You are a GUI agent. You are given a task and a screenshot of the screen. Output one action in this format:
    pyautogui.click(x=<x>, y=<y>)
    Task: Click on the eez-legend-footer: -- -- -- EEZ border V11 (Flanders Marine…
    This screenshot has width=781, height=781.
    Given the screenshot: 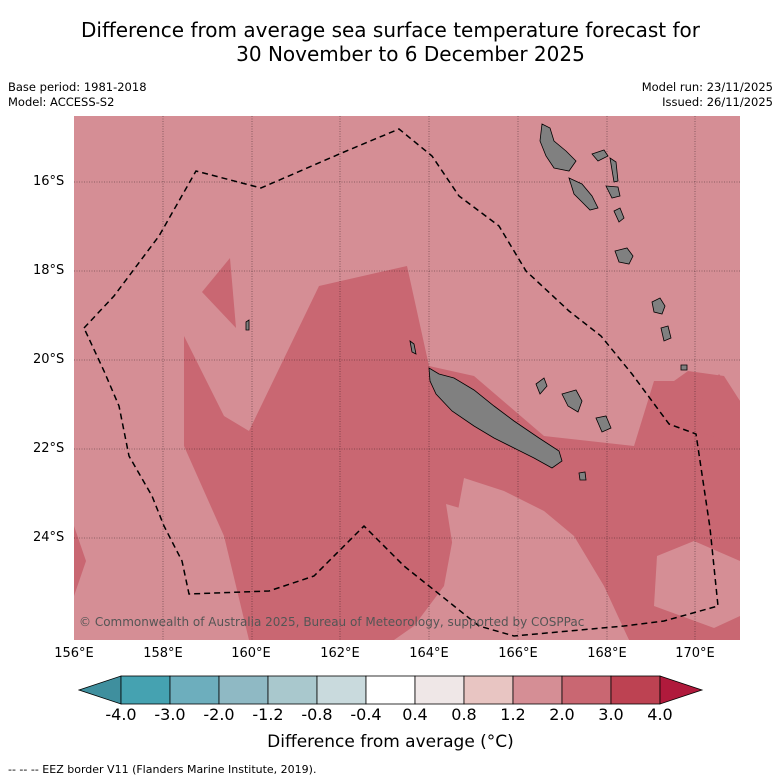 What is the action you would take?
    pyautogui.click(x=162, y=769)
    